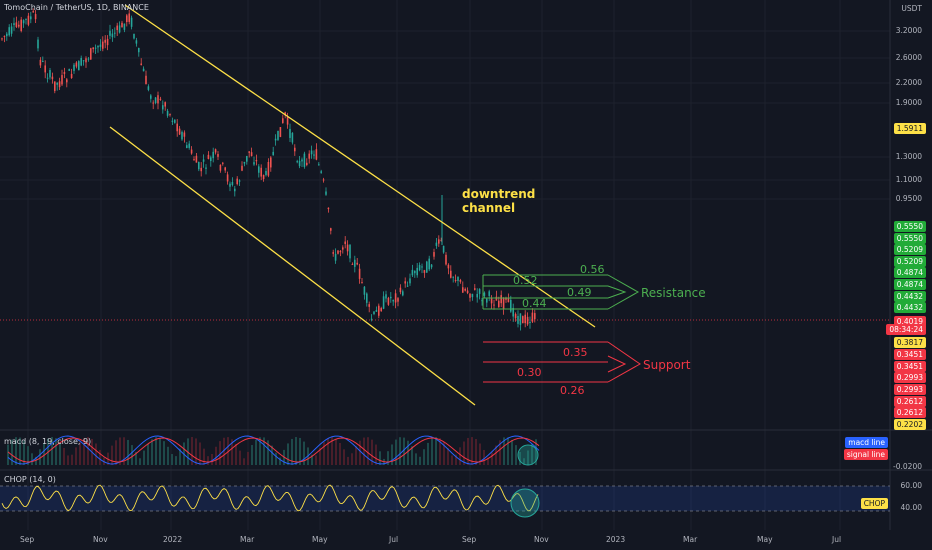 Image resolution: width=932 pixels, height=550 pixels. I want to click on price-tag: 08:34:24, so click(906, 329).